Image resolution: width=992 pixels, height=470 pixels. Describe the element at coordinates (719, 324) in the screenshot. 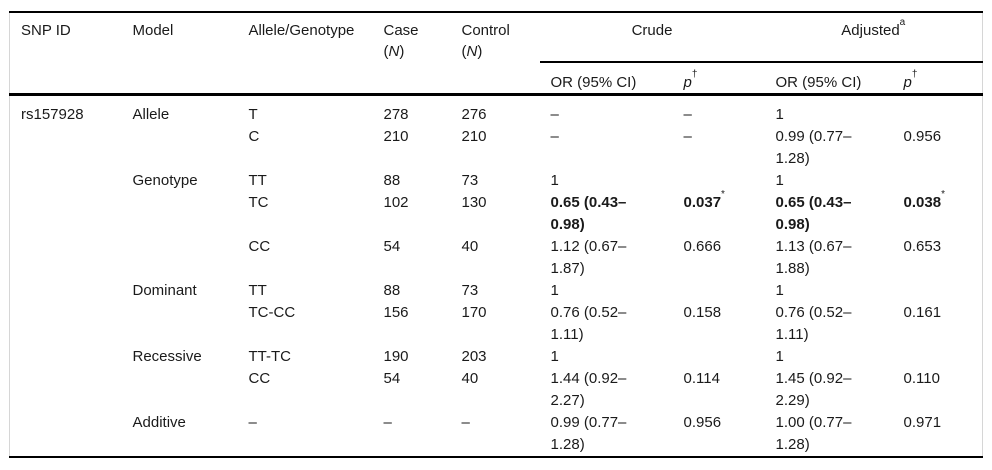

I see `cell-crude-p: 0.158` at that location.